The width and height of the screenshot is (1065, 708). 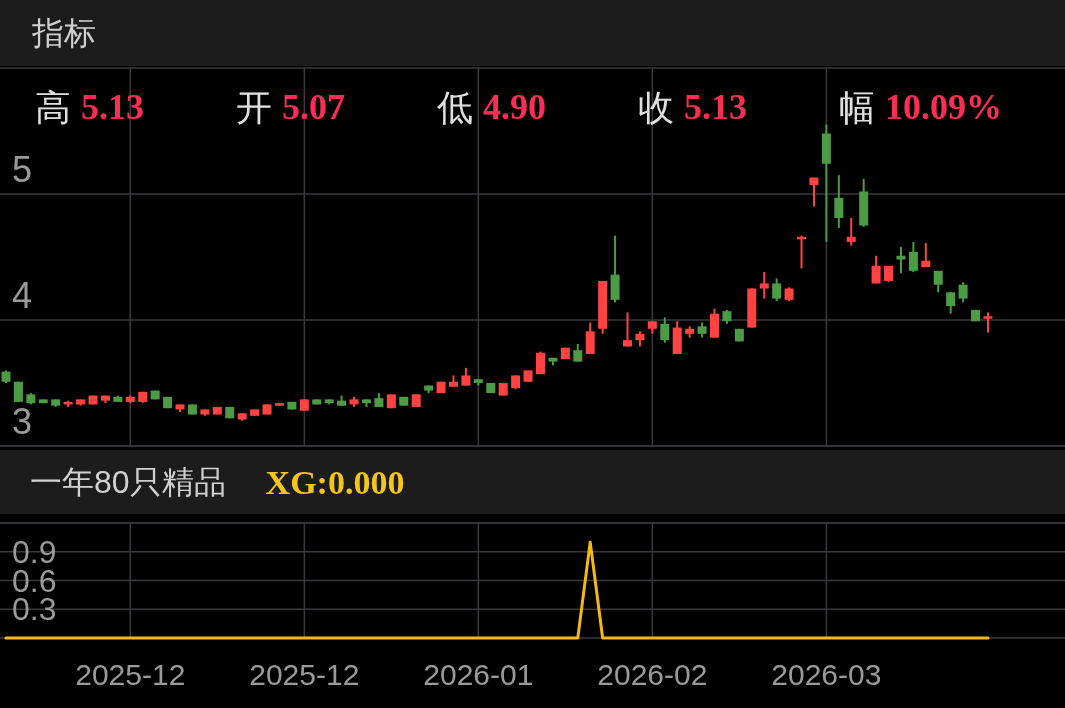 What do you see at coordinates (492, 107) in the screenshot?
I see `annotation: 低 4.90` at bounding box center [492, 107].